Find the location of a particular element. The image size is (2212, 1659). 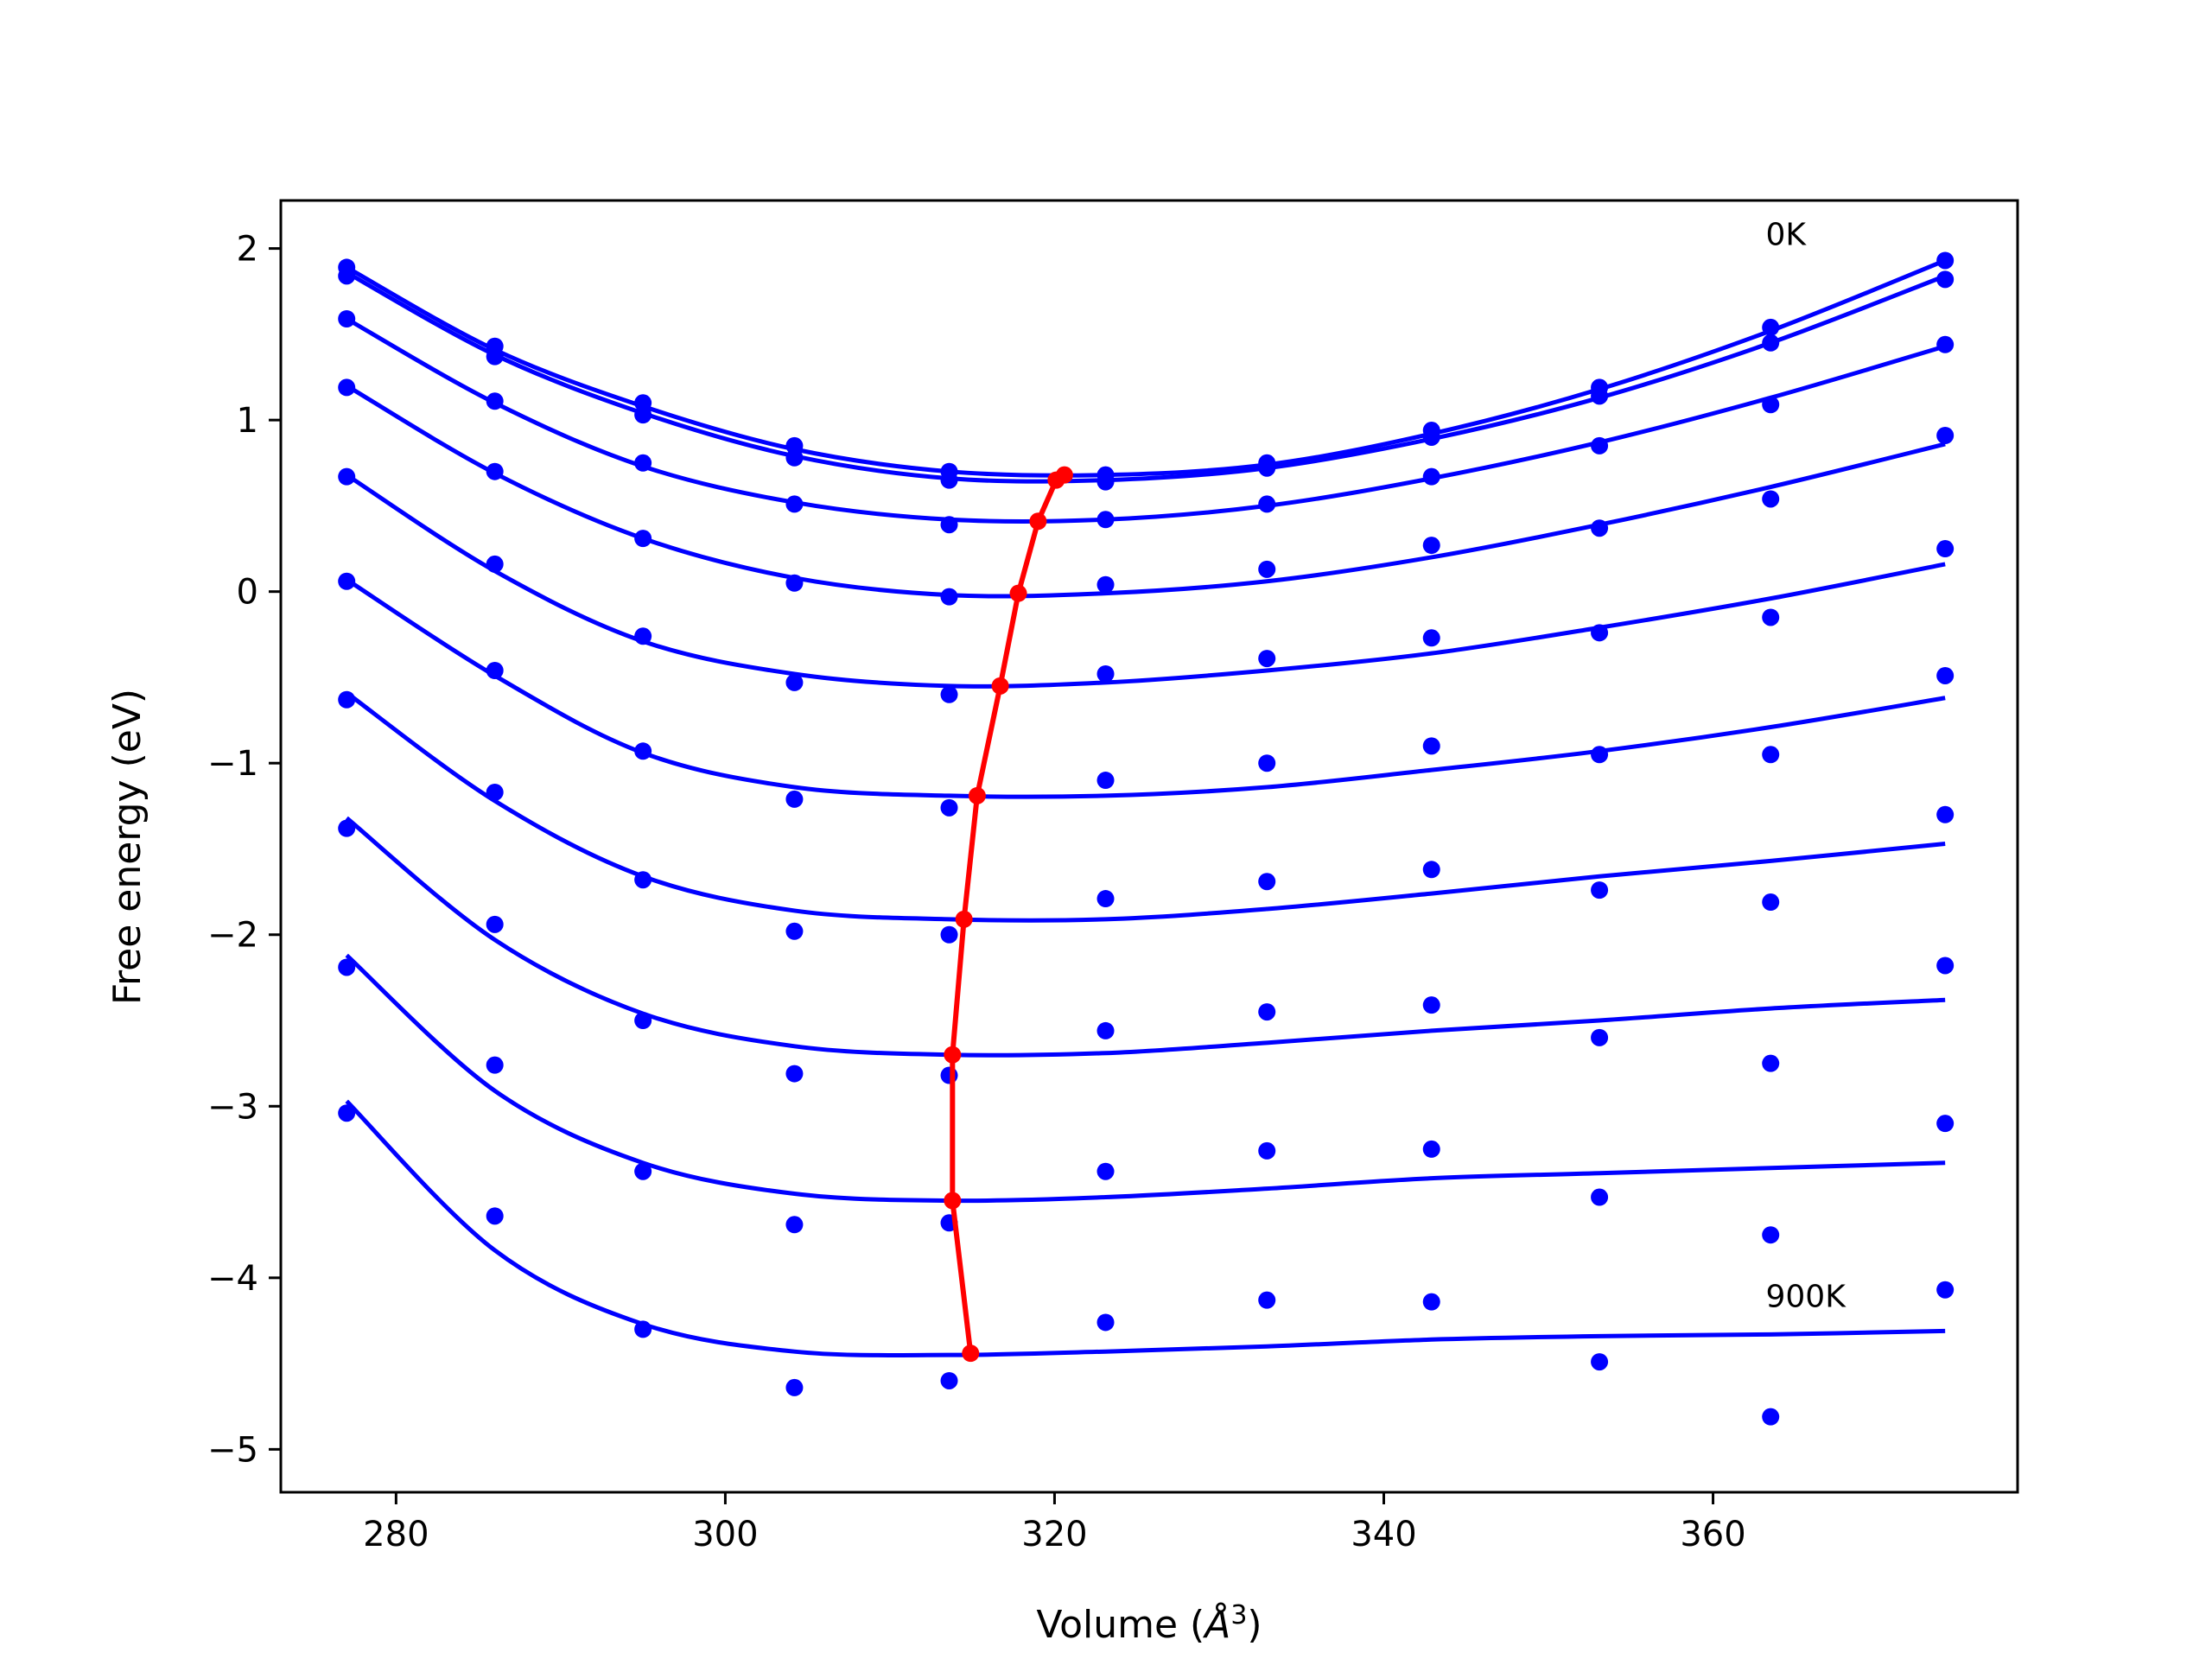

temperature-annotation: 0K is located at coordinates (1787, 235).